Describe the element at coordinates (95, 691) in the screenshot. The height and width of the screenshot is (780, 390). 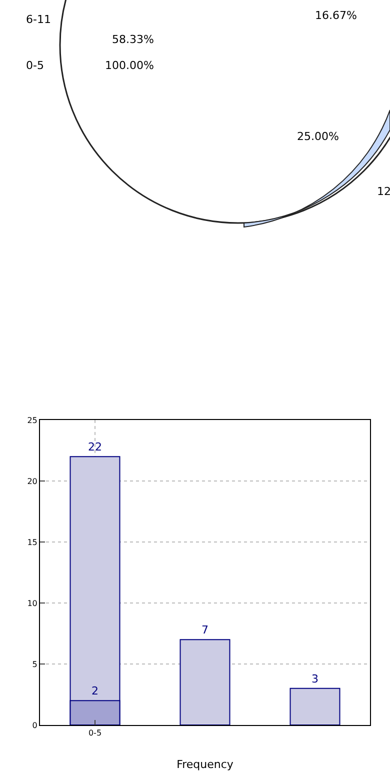
I see `data-label: 2` at that location.